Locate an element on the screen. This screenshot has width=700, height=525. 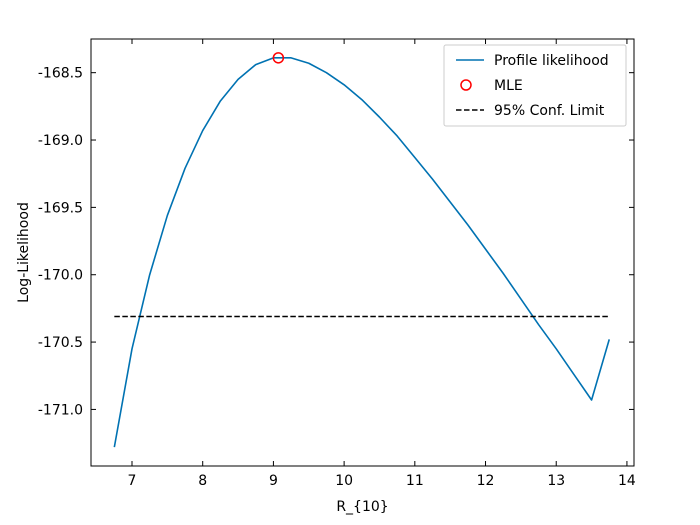
x-tick-label: 9 is located at coordinates (273, 481).